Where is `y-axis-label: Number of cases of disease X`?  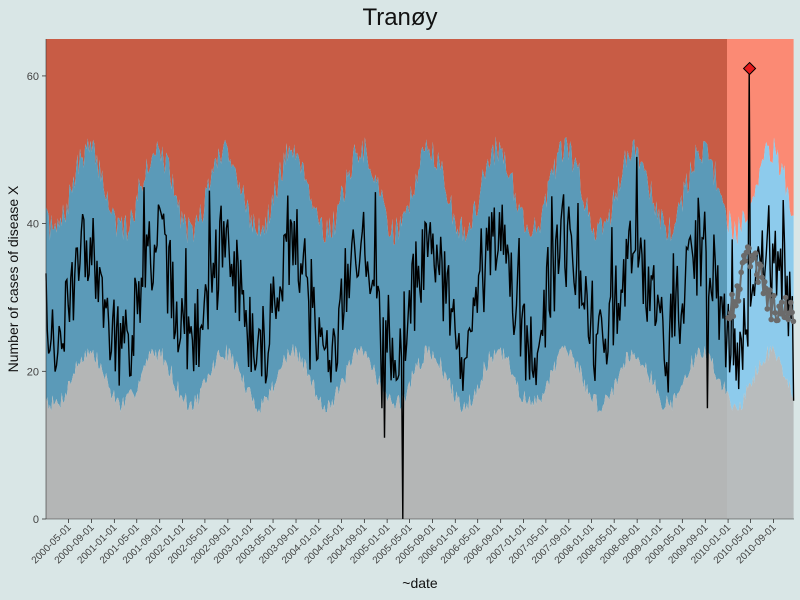 y-axis-label: Number of cases of disease X is located at coordinates (13, 278).